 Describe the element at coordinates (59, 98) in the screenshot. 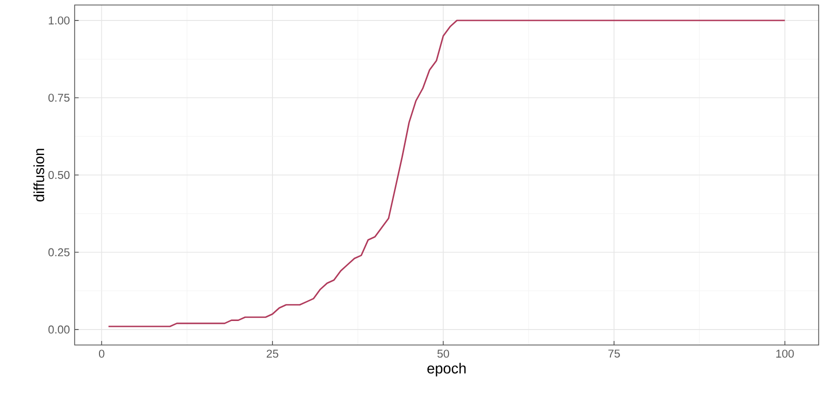

I see `y-tick-label: 0.75` at that location.